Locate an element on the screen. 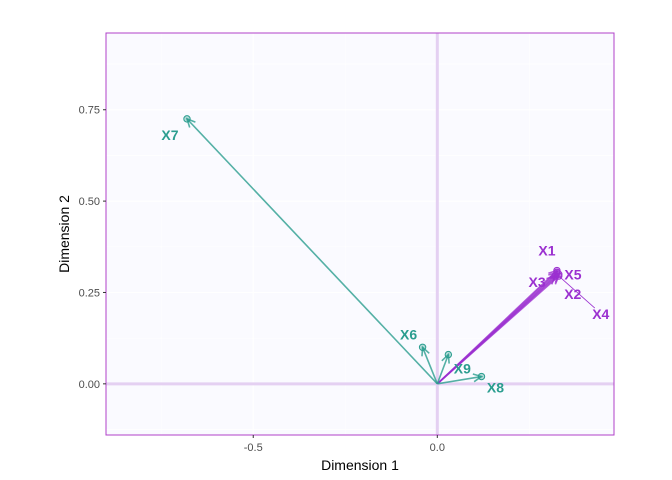 The image size is (672, 480). vector-label-x9: X9 is located at coordinates (462, 369).